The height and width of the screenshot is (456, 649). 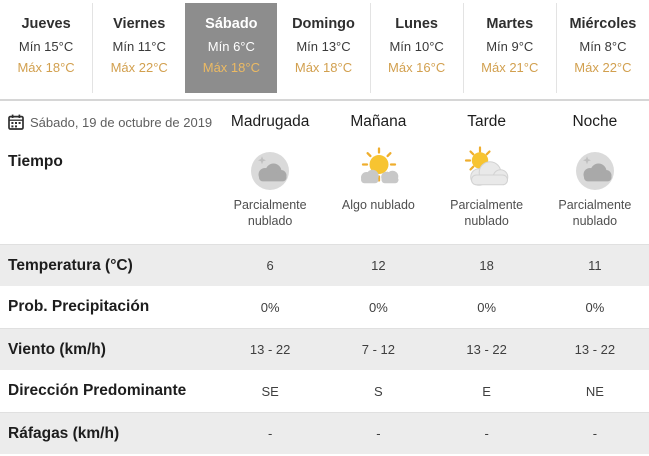 What do you see at coordinates (324, 307) in the screenshot?
I see `table-row-precipitacion: Prob. Precipitación 0% 0% 0% 0%` at bounding box center [324, 307].